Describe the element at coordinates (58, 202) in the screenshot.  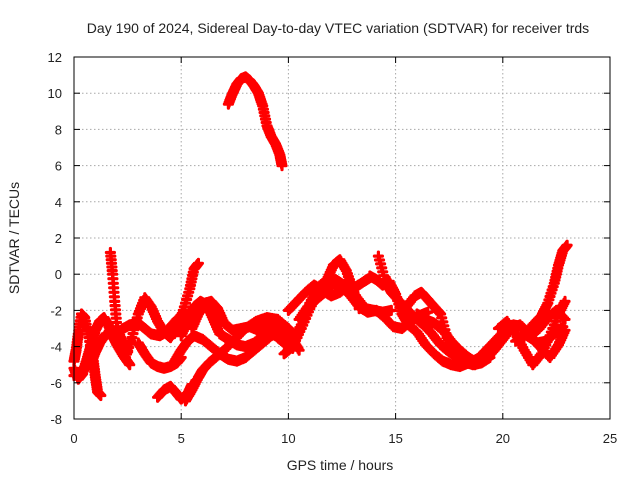
I see `y-tick-label: 4` at that location.